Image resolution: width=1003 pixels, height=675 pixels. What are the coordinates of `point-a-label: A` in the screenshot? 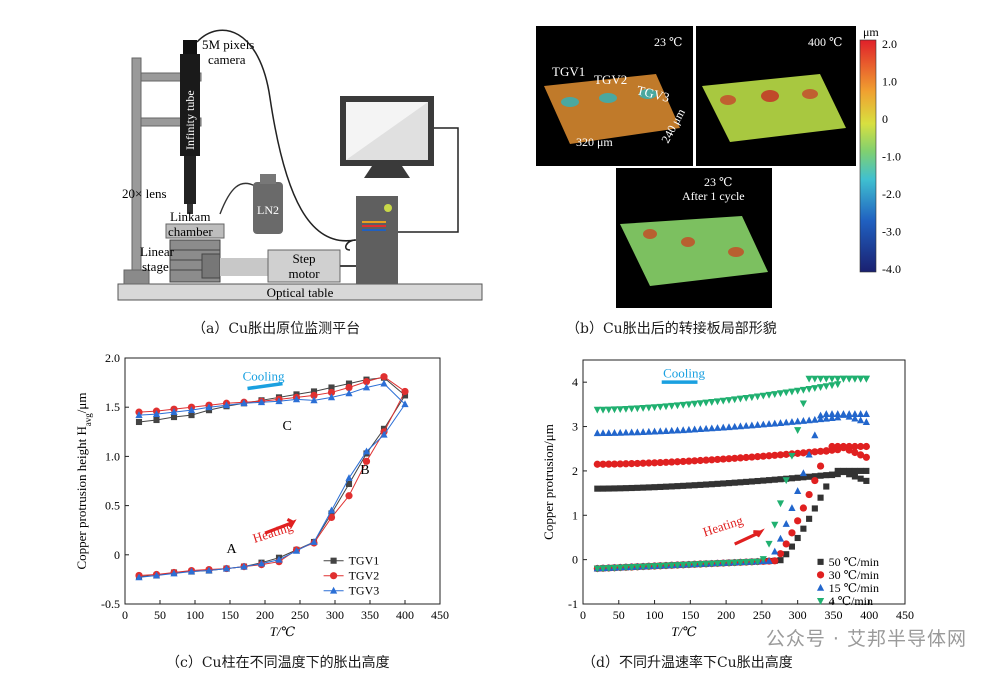 It's located at (232, 549).